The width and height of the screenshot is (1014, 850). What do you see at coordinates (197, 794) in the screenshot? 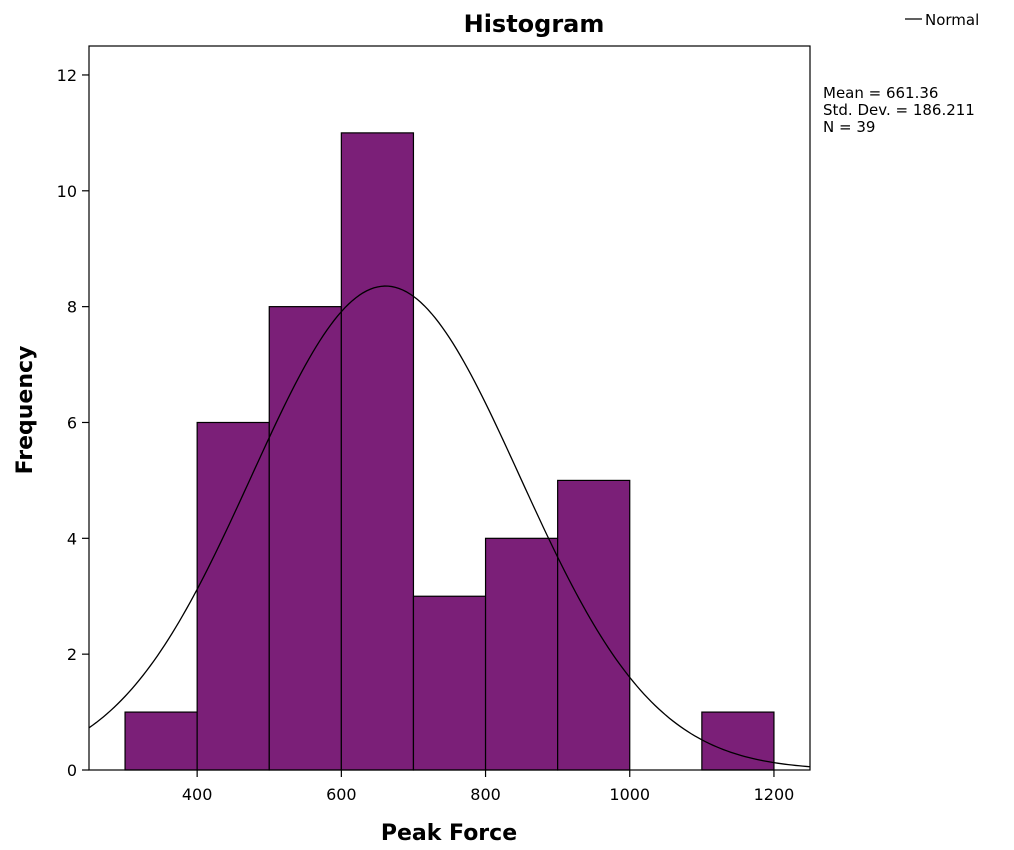
I see `x-tick-label: 400` at bounding box center [197, 794].